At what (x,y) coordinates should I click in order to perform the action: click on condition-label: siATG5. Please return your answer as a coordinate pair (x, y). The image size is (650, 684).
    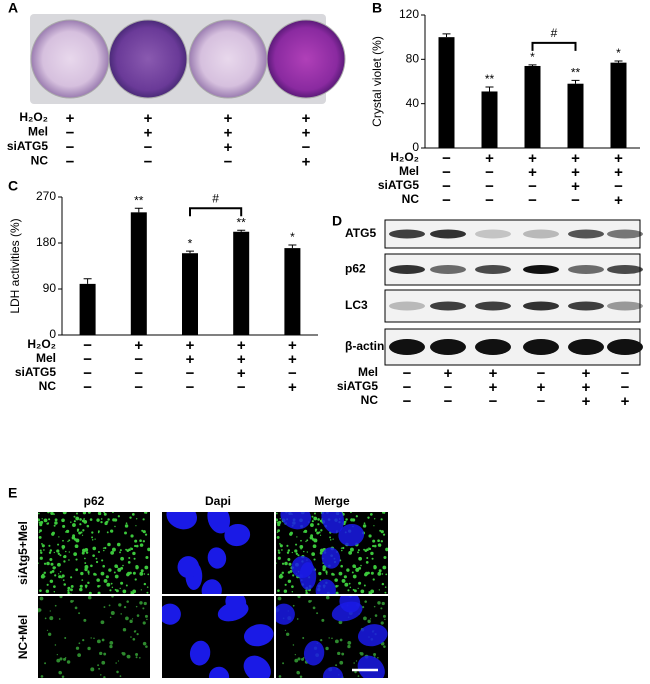
    Looking at the image, I should click on (398, 185).